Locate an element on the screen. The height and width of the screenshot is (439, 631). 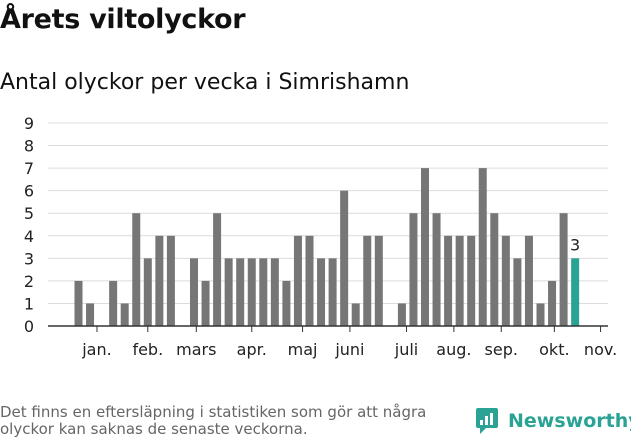
y-tick-label: 2 is located at coordinates (29, 281).